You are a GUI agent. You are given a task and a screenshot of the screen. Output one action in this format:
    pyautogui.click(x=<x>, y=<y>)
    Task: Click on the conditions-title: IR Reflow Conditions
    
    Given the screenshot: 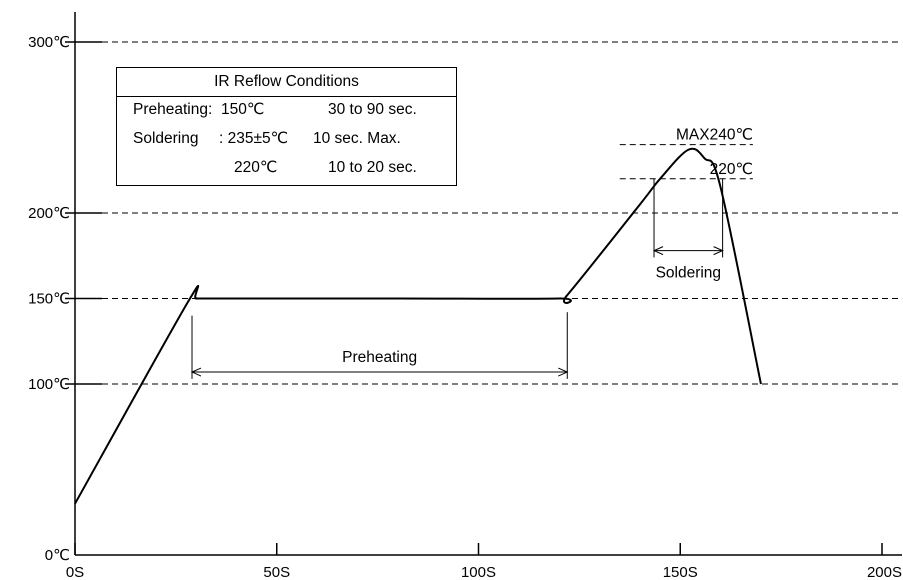 What is the action you would take?
    pyautogui.click(x=286, y=82)
    